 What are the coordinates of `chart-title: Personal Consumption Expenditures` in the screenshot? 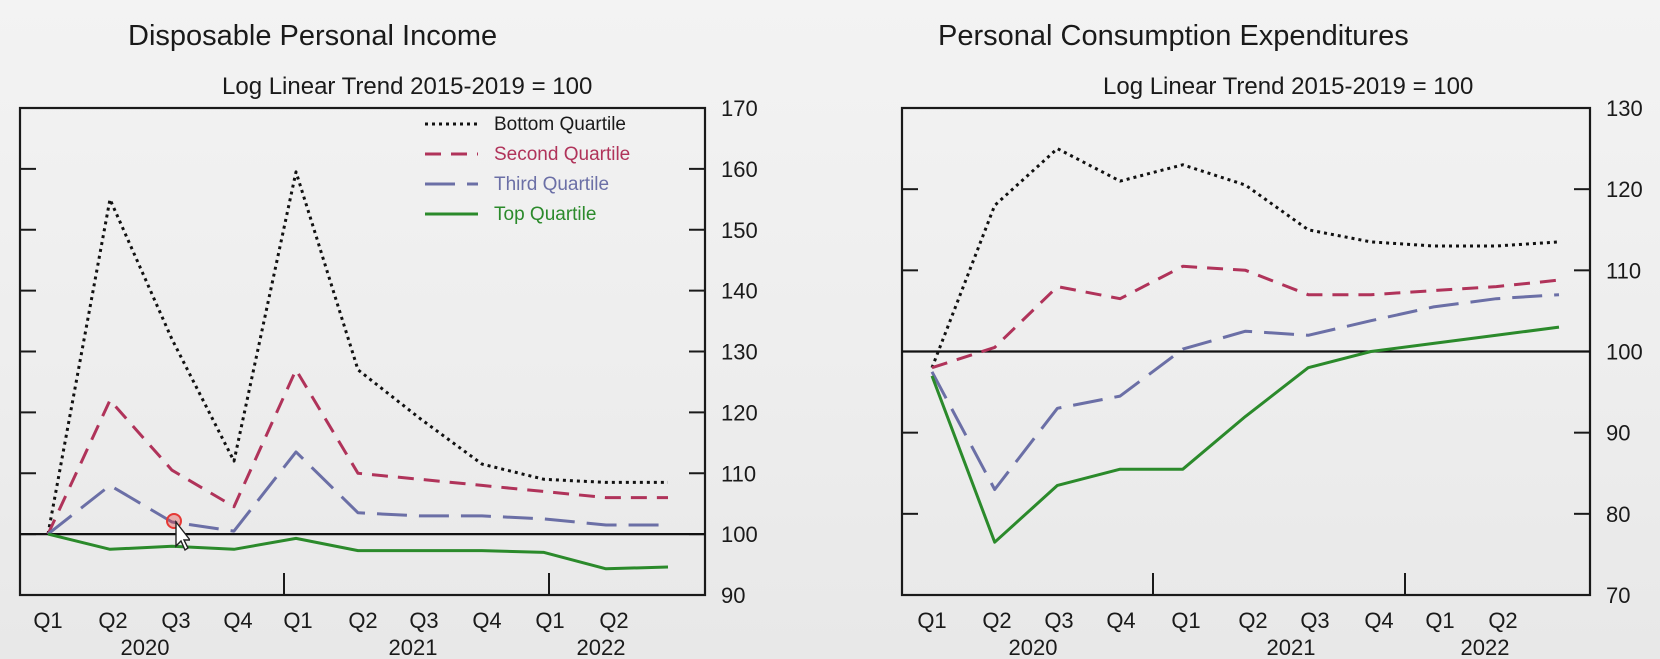 It's located at (1173, 36).